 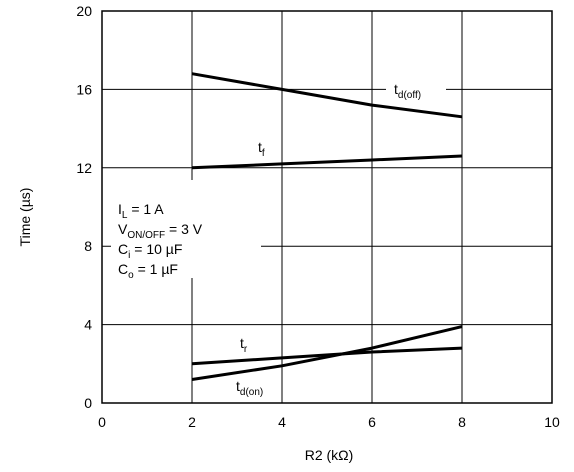 I want to click on series-label-tf: tf, so click(x=261, y=149).